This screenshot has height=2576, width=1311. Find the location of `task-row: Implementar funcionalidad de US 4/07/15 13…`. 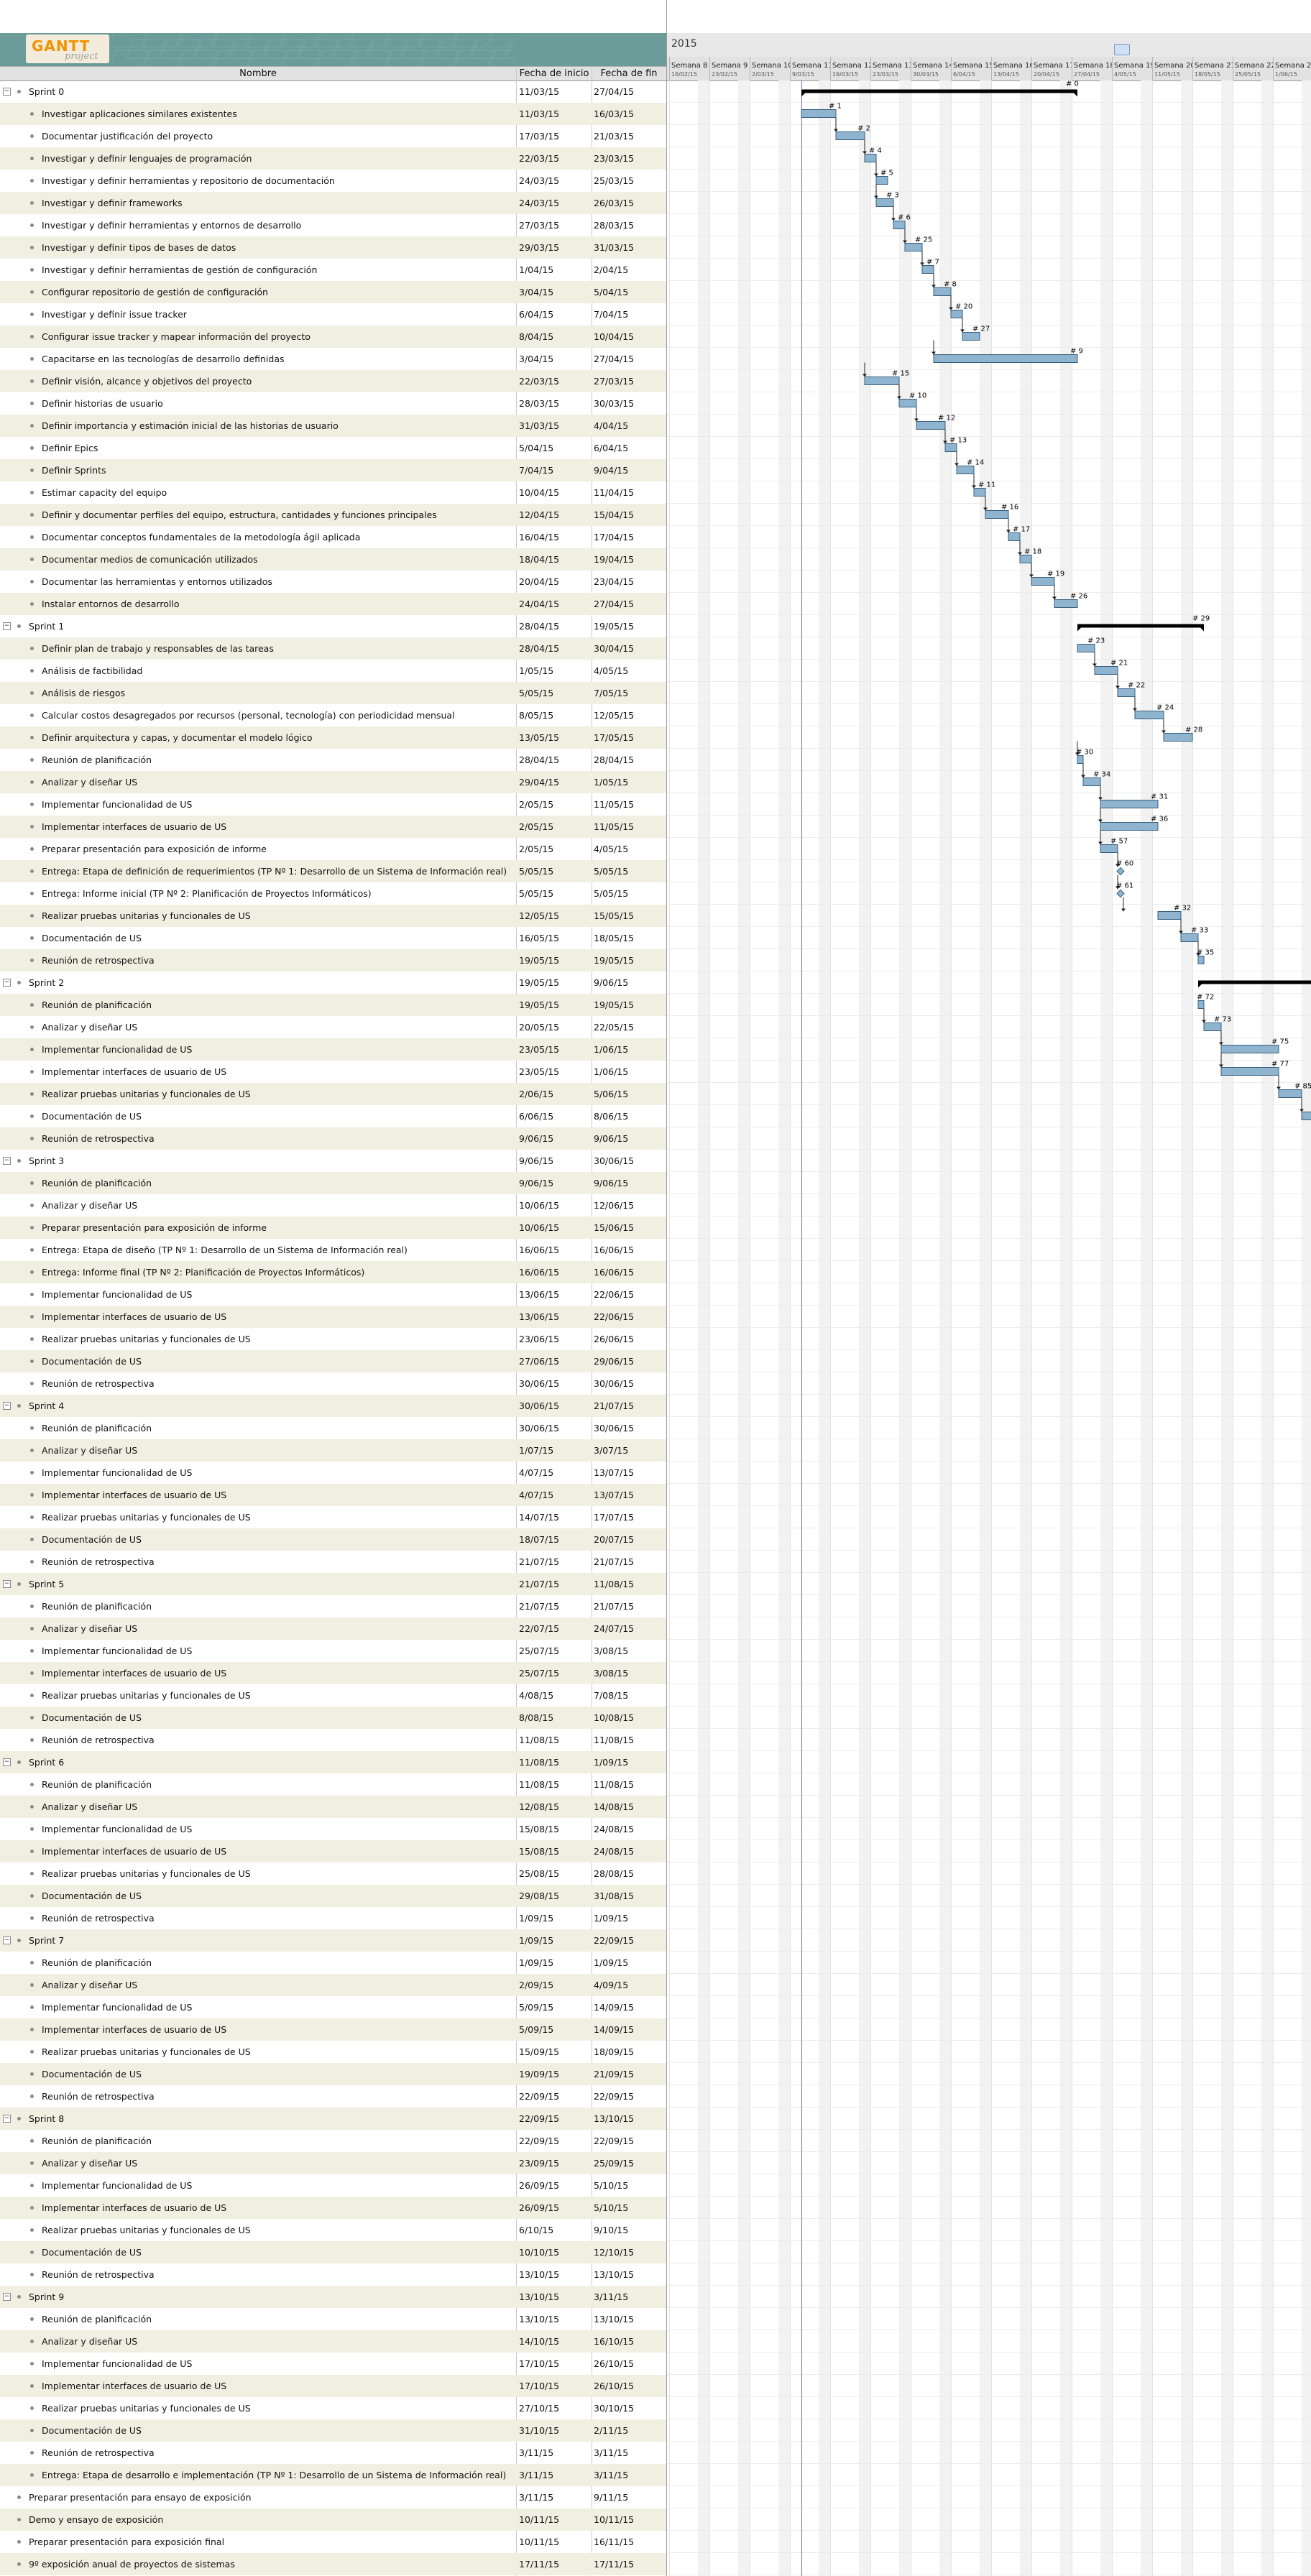

task-row: Implementar funcionalidad de US 4/07/15 13… is located at coordinates (333, 1473).